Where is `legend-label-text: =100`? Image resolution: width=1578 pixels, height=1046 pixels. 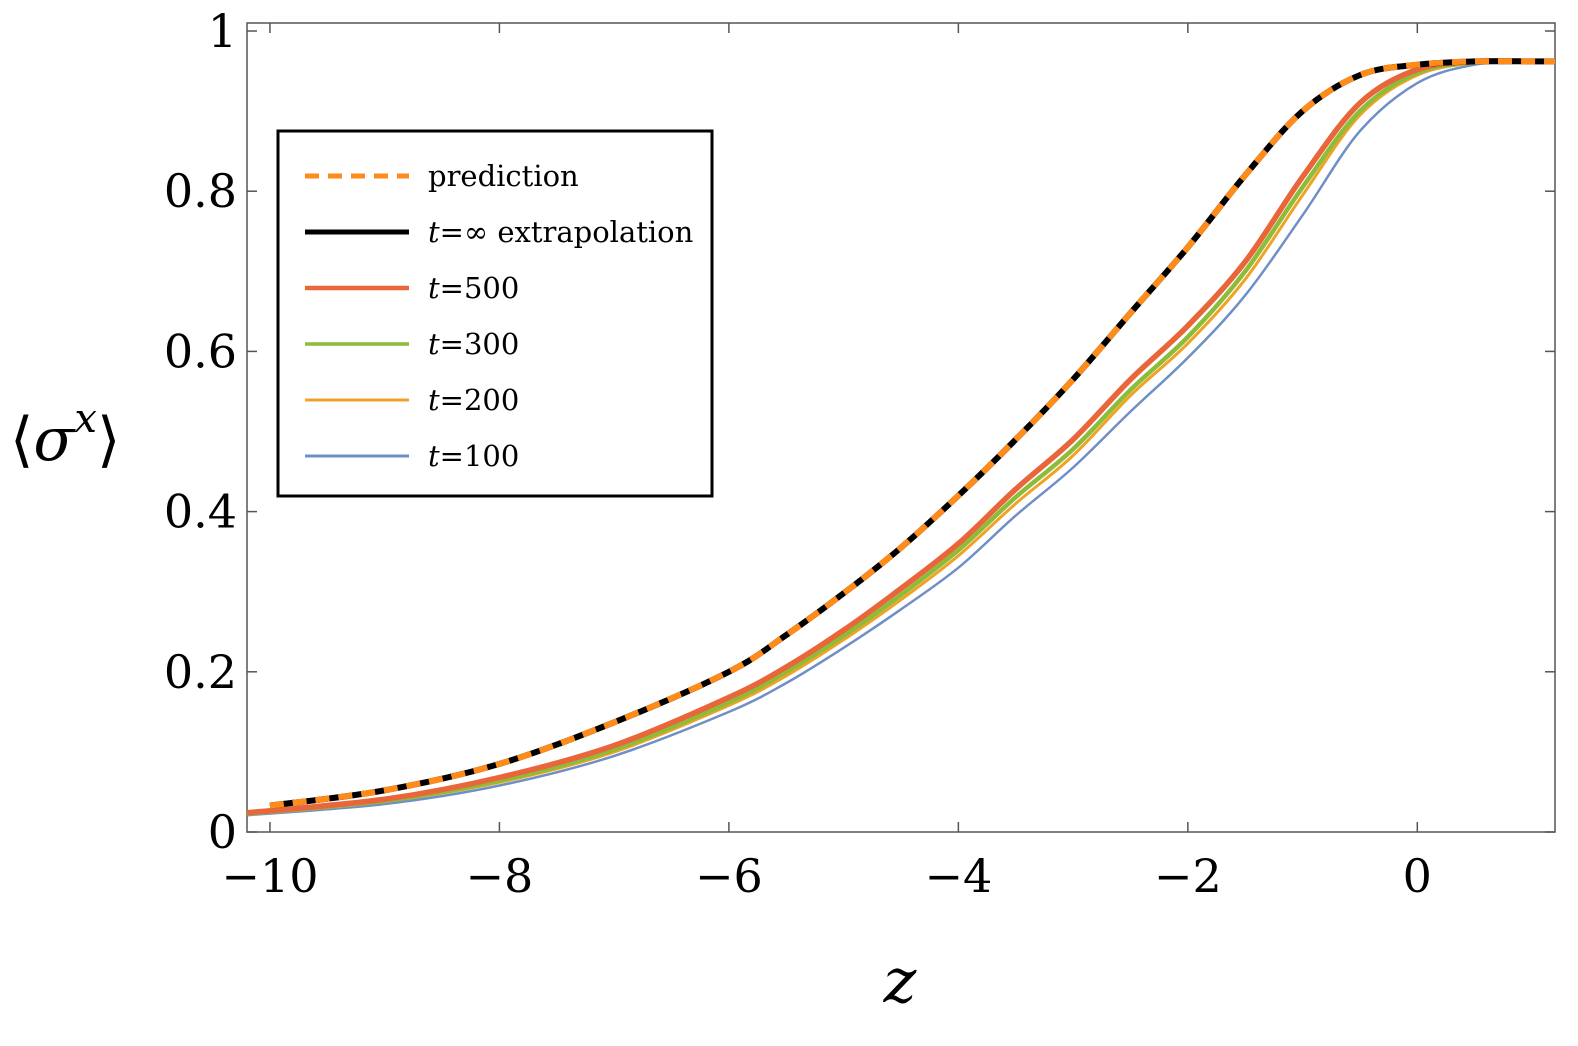
legend-label-text: =100 is located at coordinates (480, 456).